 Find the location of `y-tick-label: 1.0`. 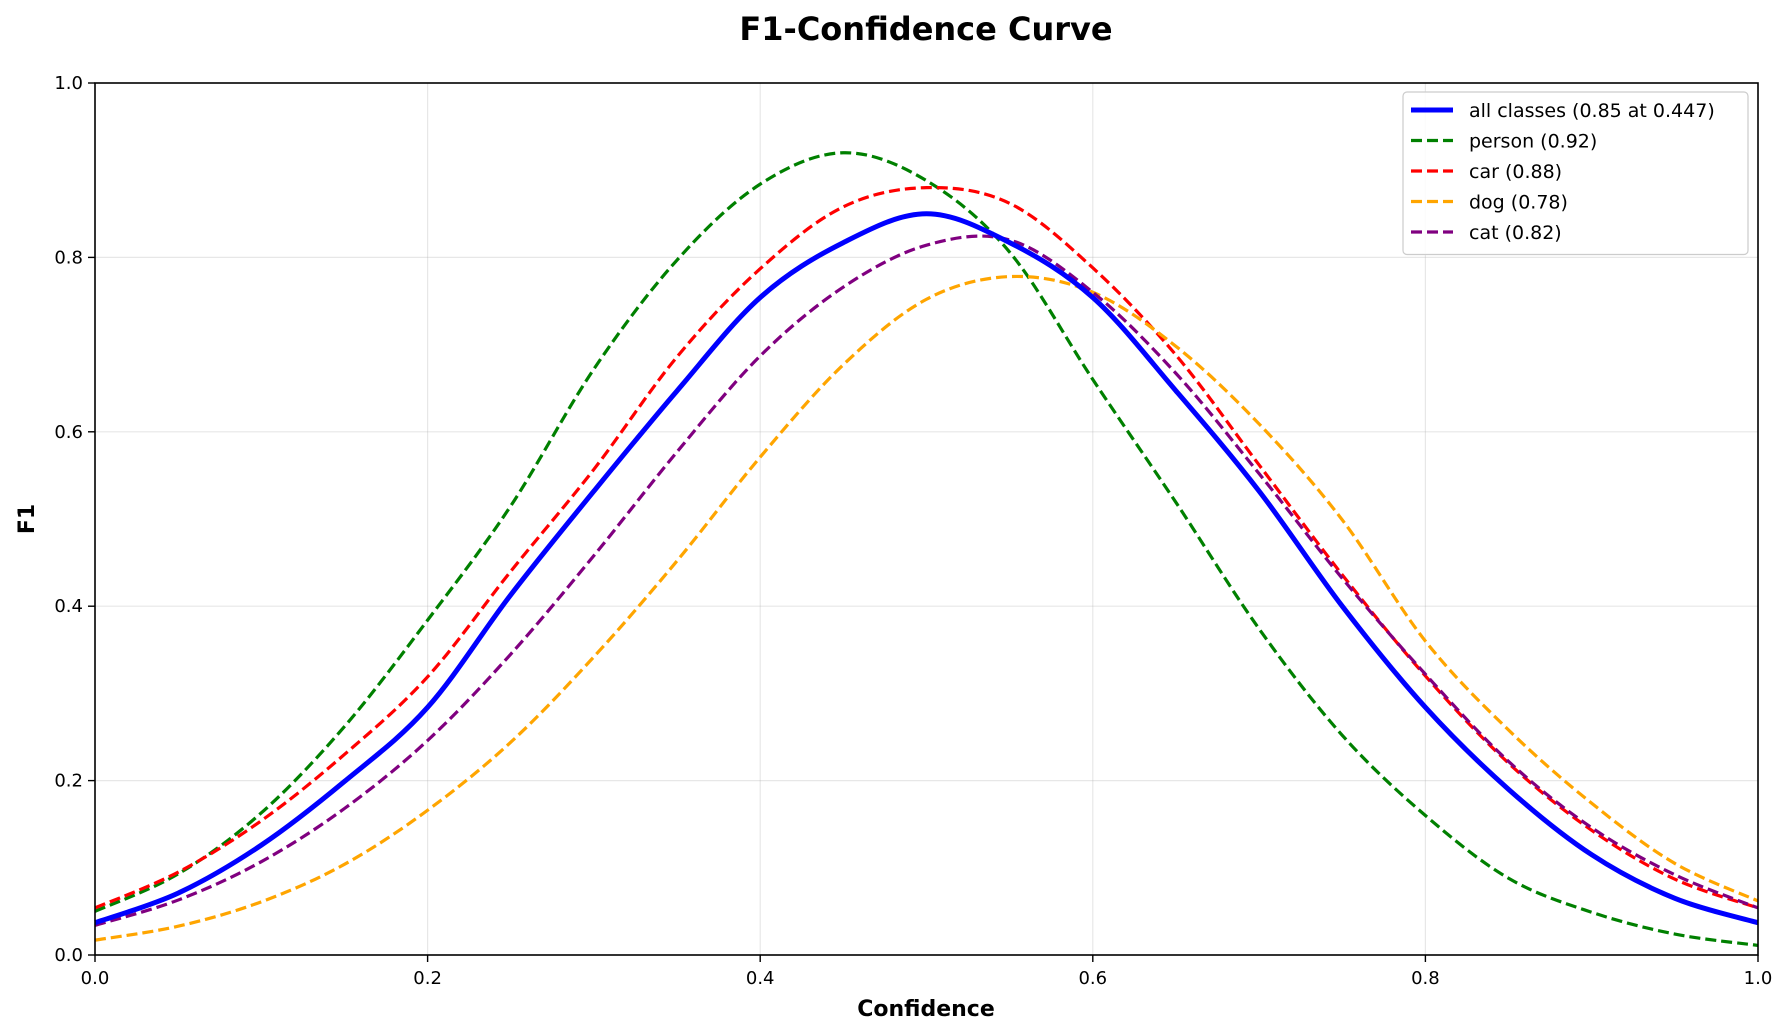

y-tick-label: 1.0 is located at coordinates (68, 83).